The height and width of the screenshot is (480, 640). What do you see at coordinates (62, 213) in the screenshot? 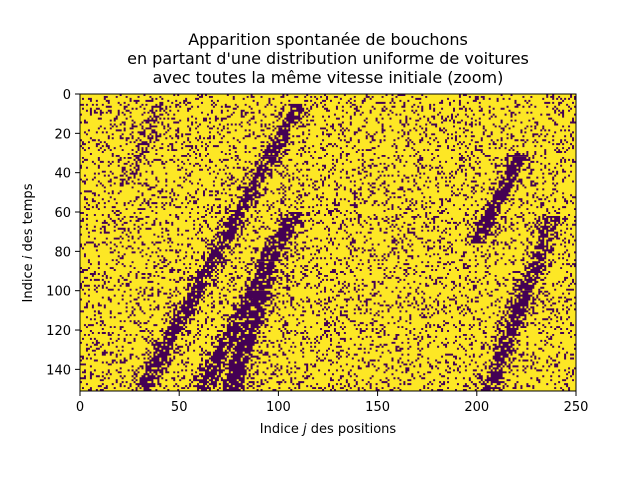
I see `y-tick-label: 60` at bounding box center [62, 213].